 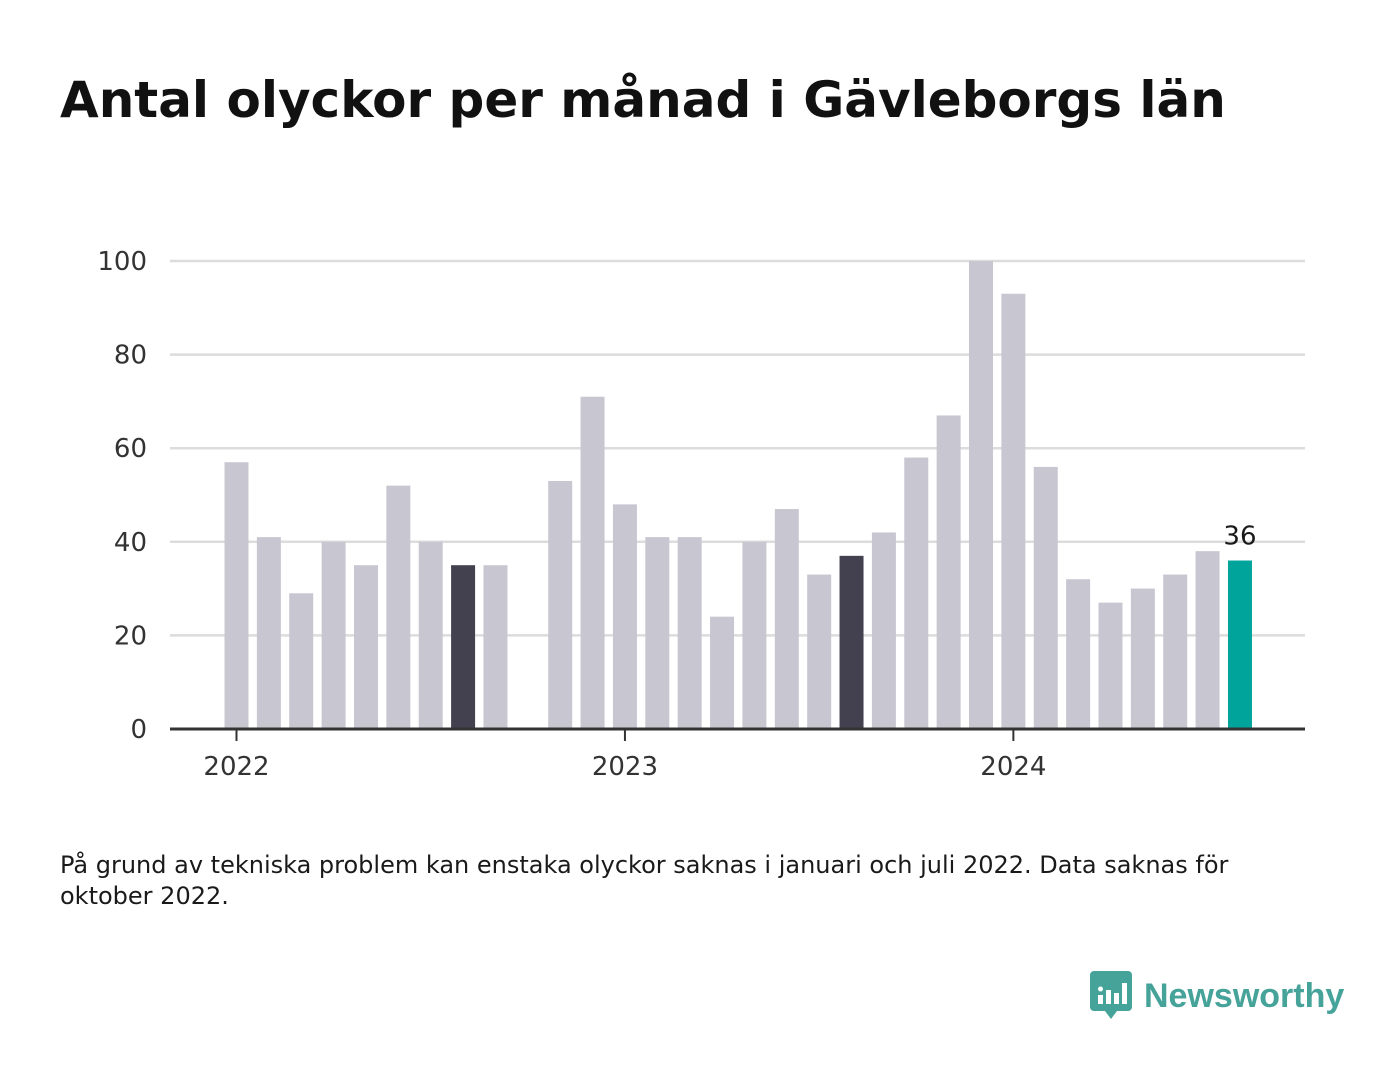 I want to click on y-axis-ticks: 0 20 40 60 80 100, so click(x=122, y=496).